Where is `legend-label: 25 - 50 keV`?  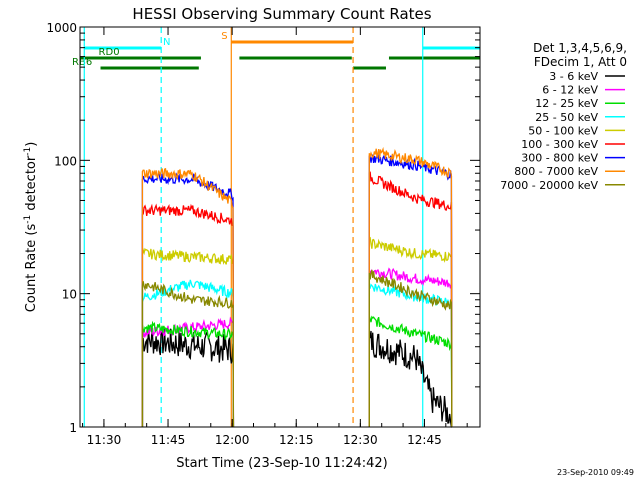
legend-label: 25 - 50 keV is located at coordinates (566, 117).